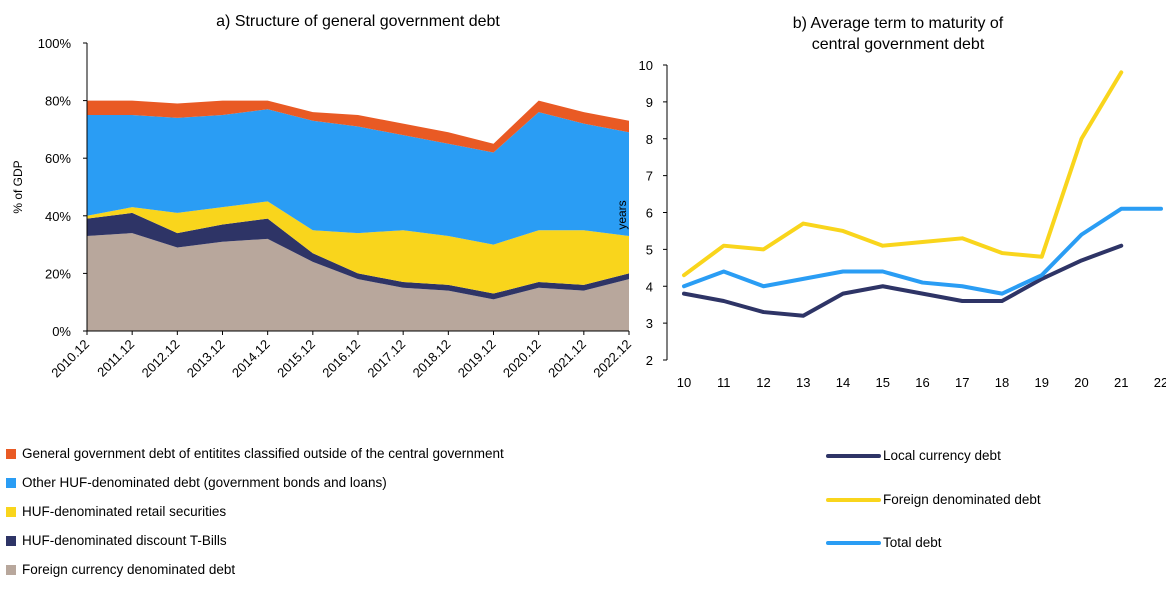 The height and width of the screenshot is (591, 1166). What do you see at coordinates (336, 547) in the screenshot?
I see `legend-item: HUF-denominated discount T-Bills` at bounding box center [336, 547].